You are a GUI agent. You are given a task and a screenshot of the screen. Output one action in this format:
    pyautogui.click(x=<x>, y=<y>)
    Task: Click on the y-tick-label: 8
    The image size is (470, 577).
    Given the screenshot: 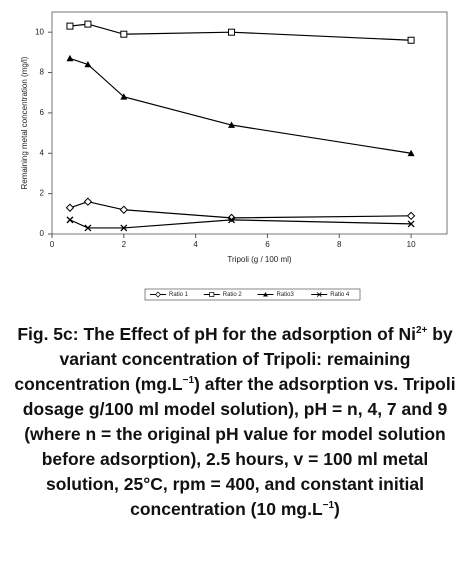 What is the action you would take?
    pyautogui.click(x=42, y=72)
    